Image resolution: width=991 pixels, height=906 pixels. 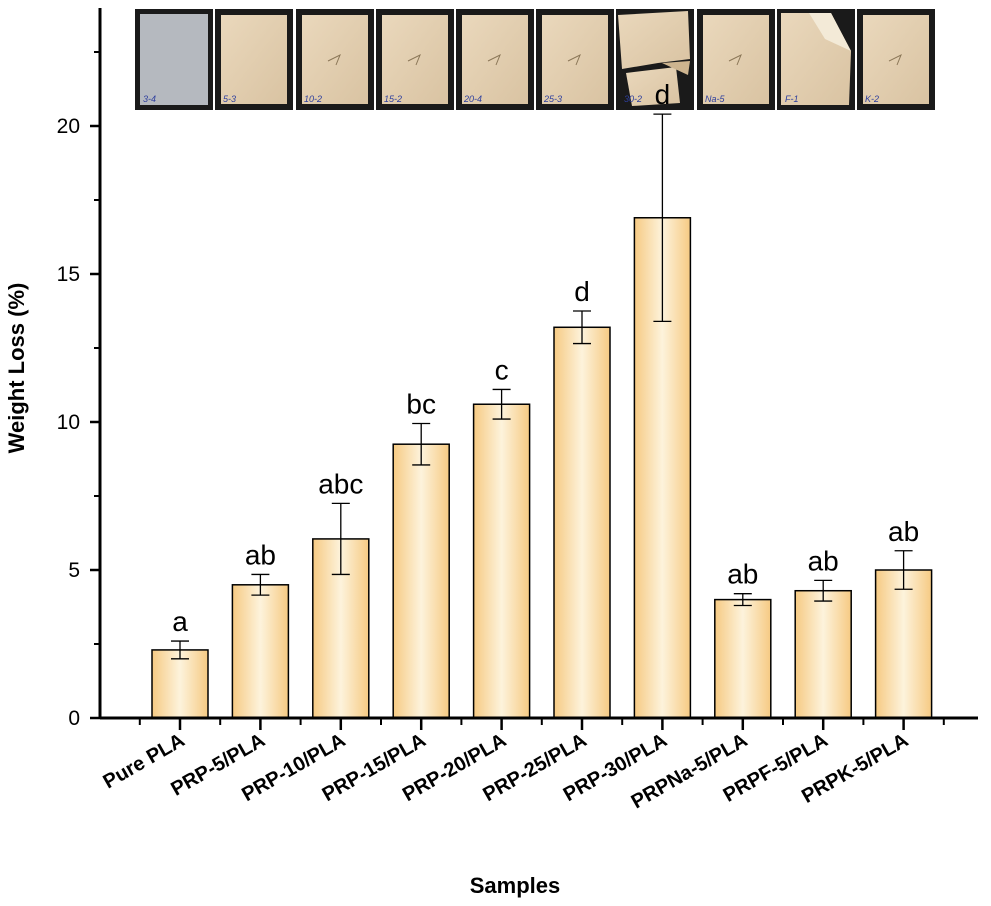 I want to click on y-tick-label: 0, so click(x=74, y=718).